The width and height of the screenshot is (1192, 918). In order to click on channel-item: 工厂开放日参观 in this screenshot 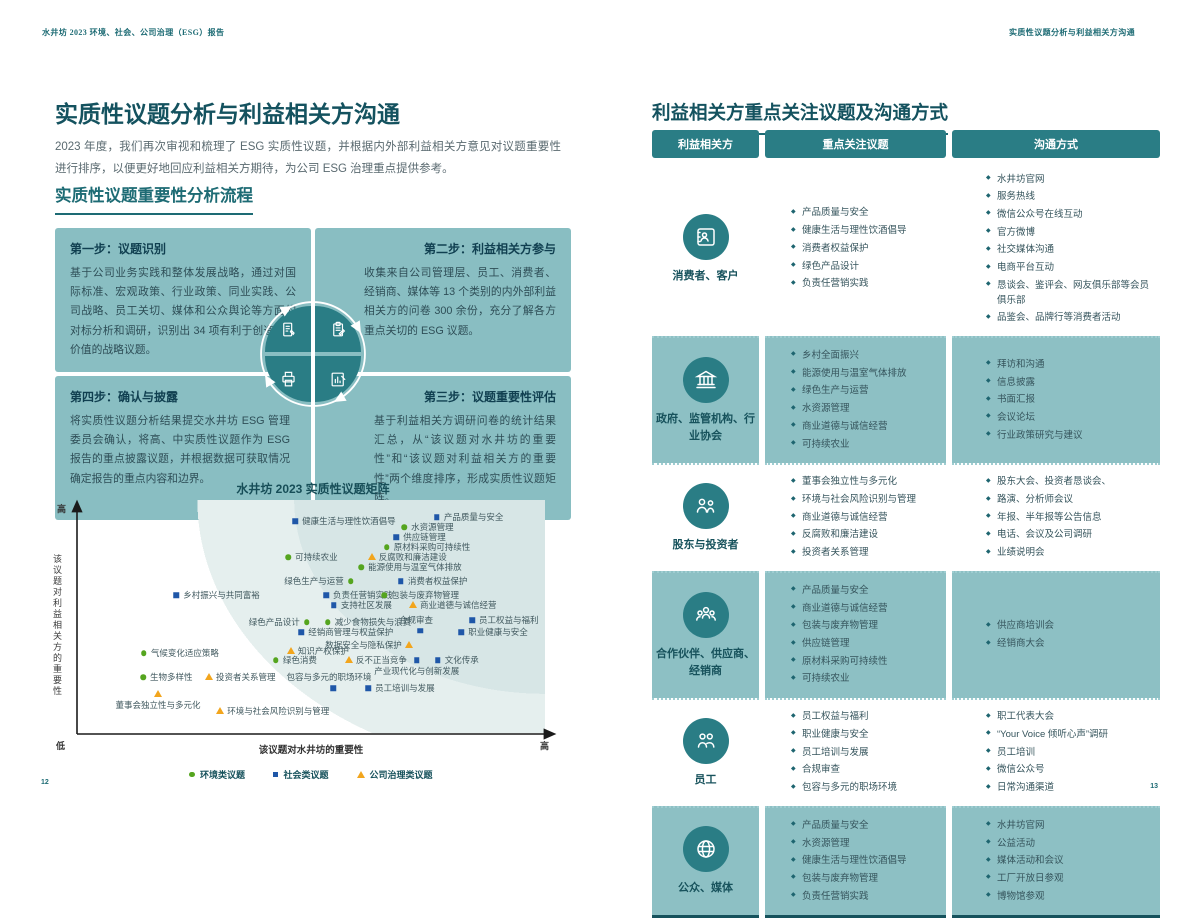, I will do `click(1073, 879)`.